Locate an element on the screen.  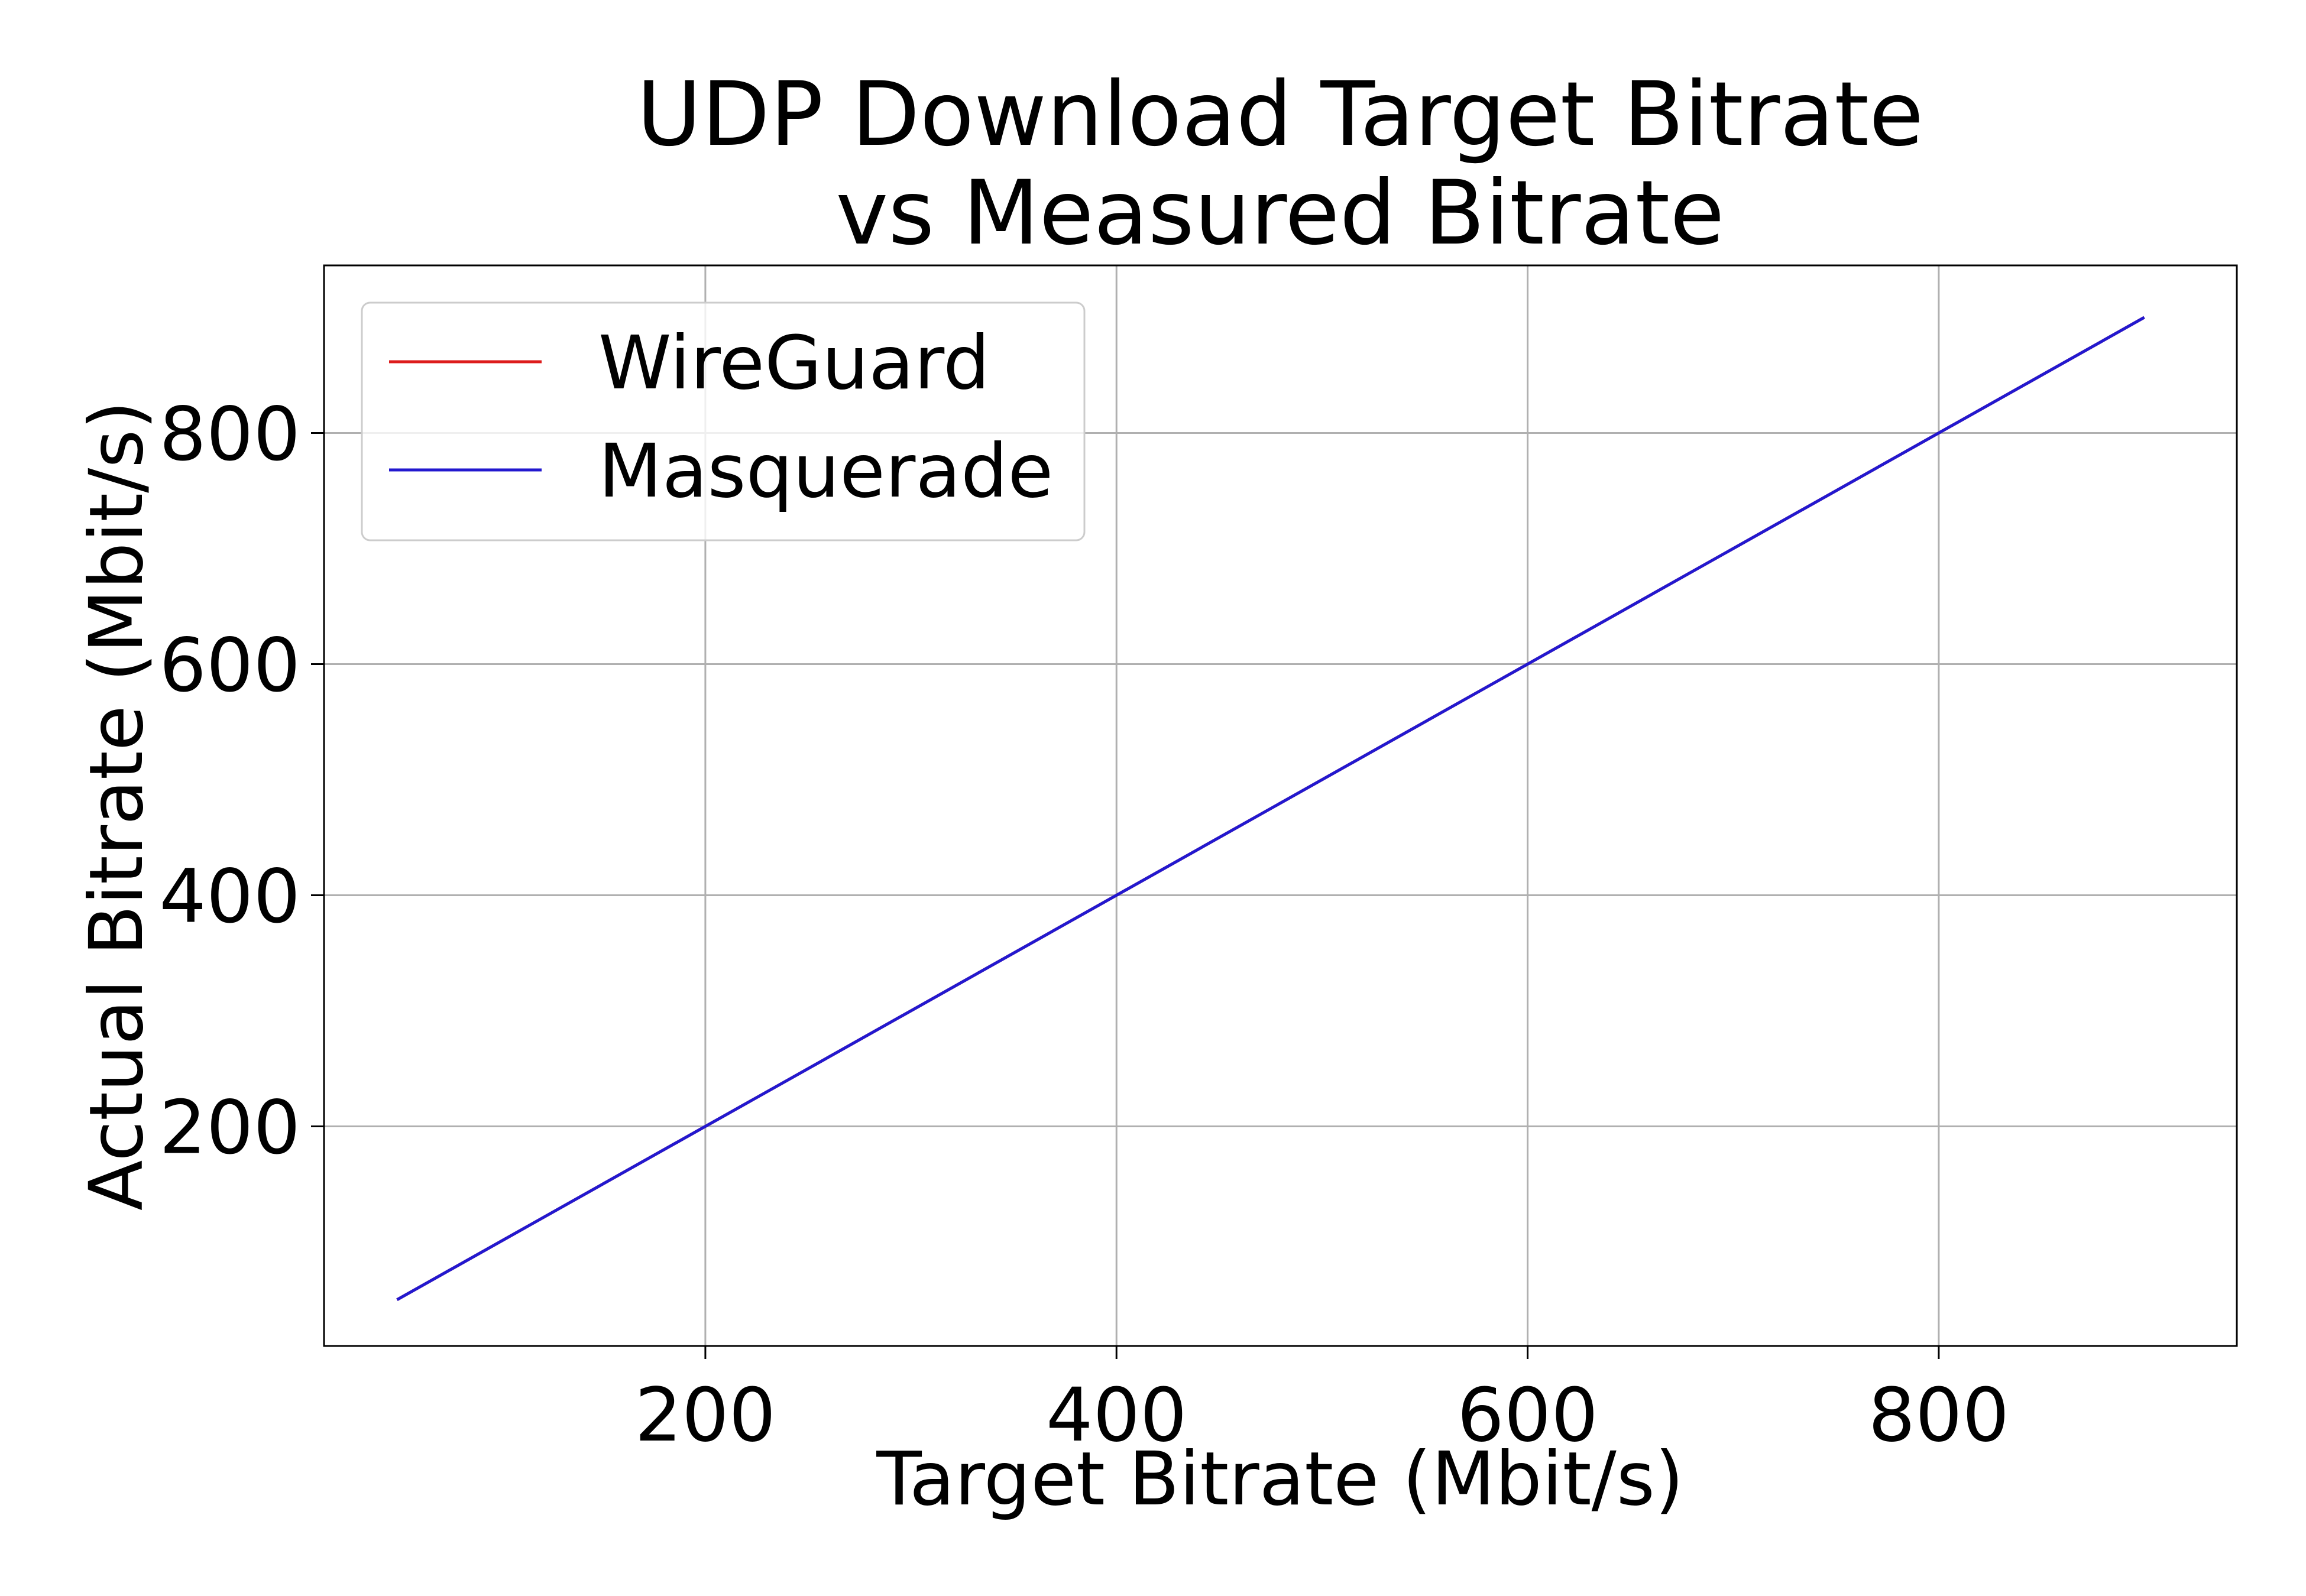
x-tick-label-600: 600 is located at coordinates (1527, 1415).